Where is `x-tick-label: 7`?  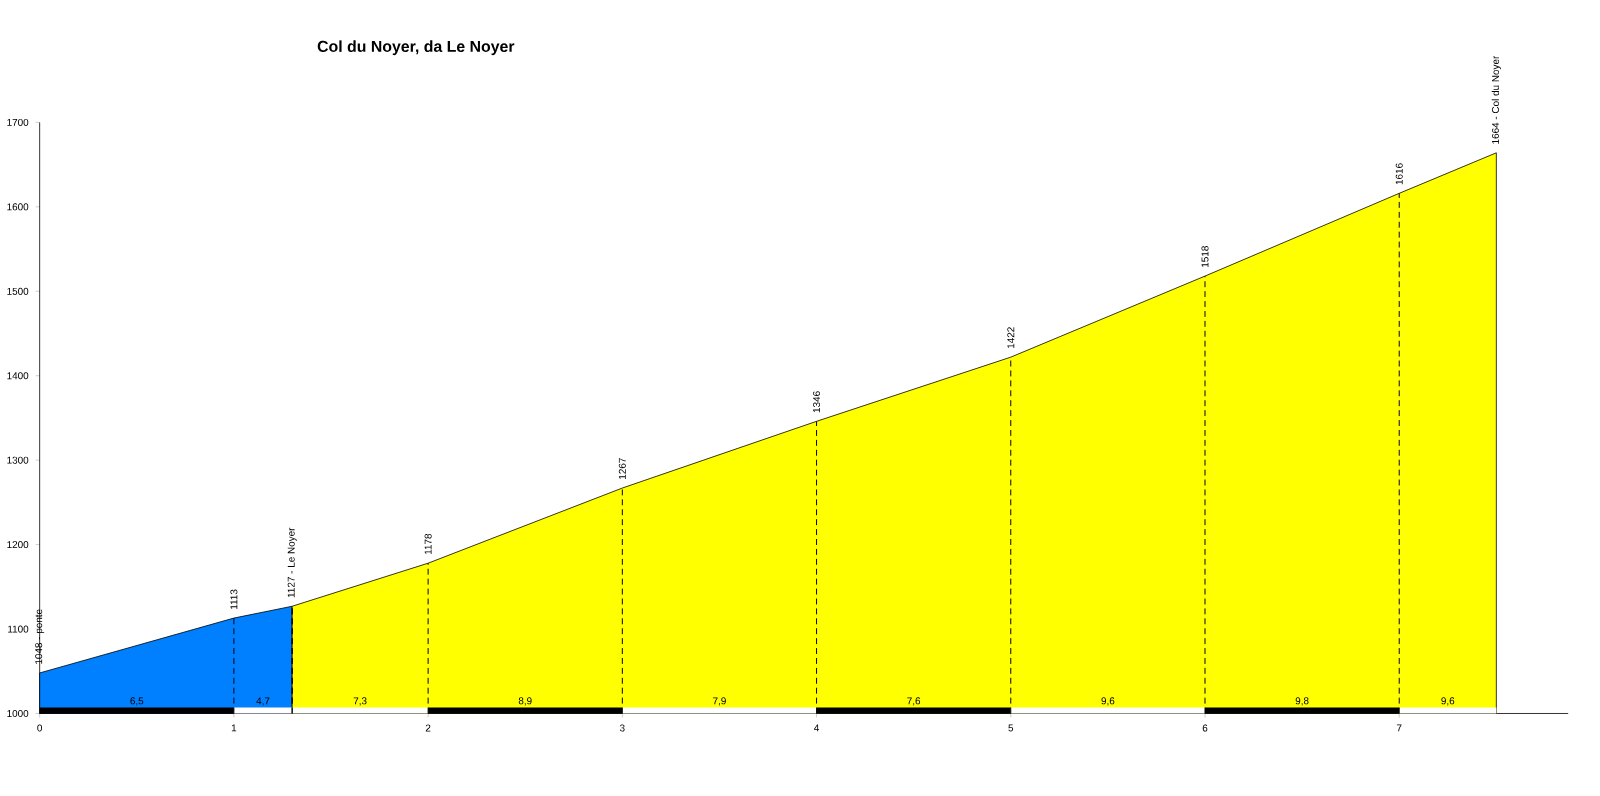
x-tick-label: 7 is located at coordinates (1399, 728).